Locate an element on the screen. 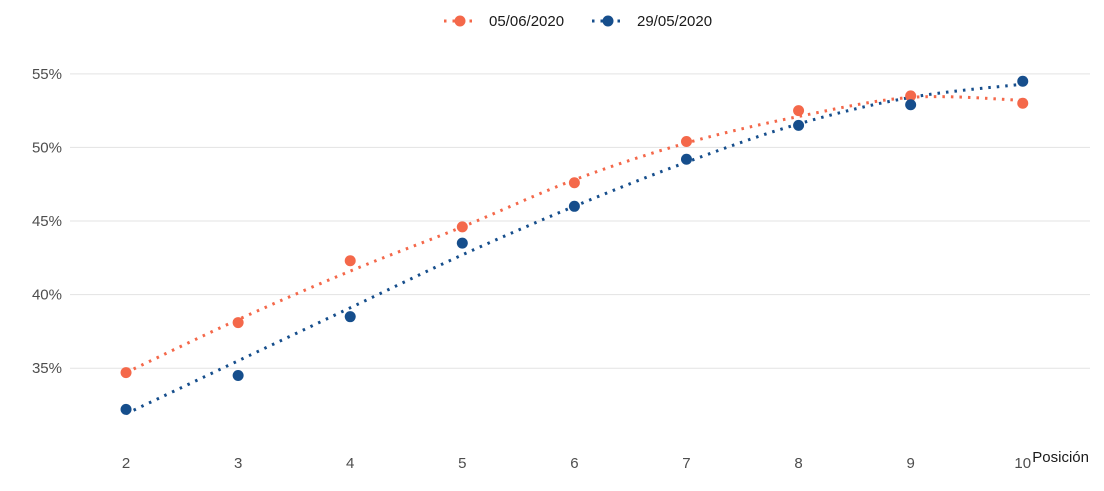 Image resolution: width=1104 pixels, height=491 pixels. x-tick-label: 8 is located at coordinates (798, 463).